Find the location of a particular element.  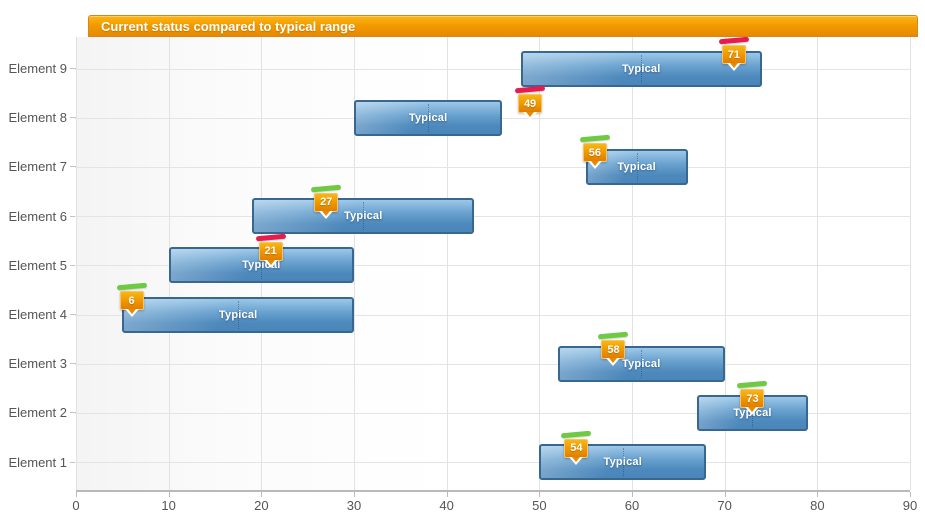

marker-value-badge: 71 is located at coordinates (733, 54).